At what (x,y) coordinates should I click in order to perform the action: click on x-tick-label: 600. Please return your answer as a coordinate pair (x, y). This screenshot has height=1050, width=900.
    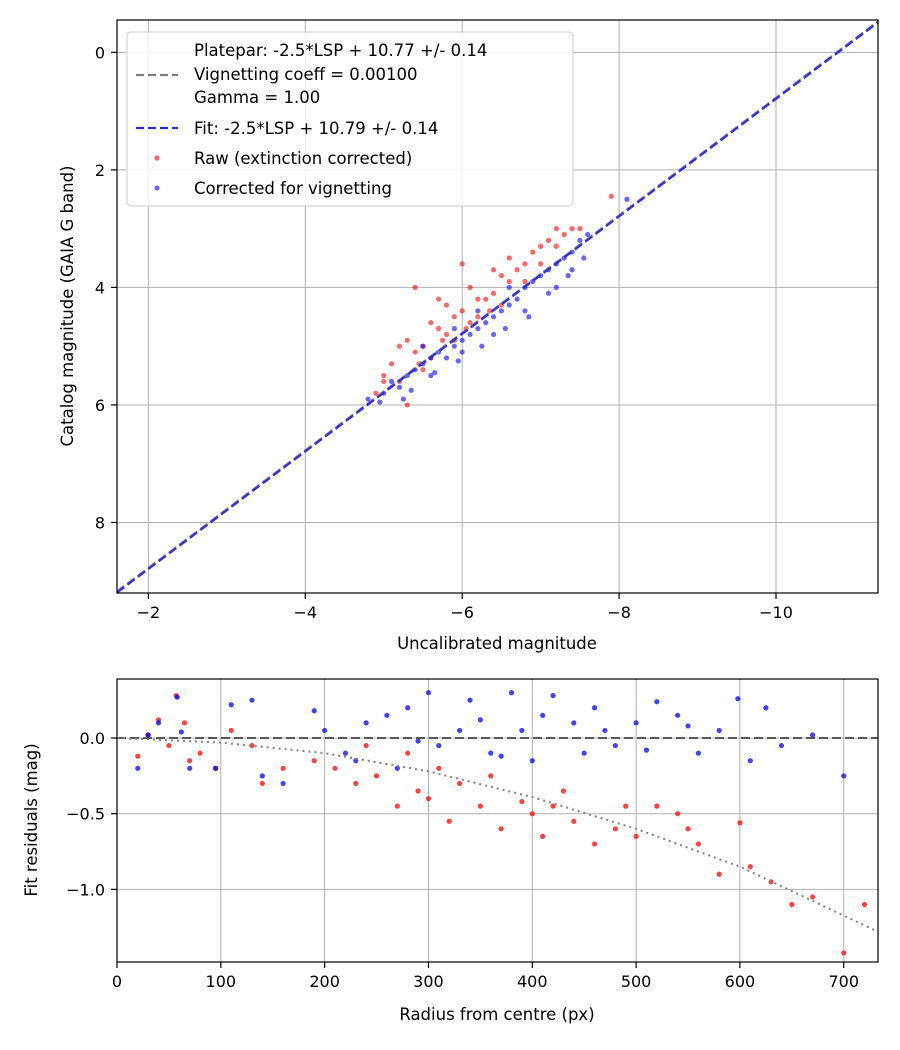
    Looking at the image, I should click on (740, 981).